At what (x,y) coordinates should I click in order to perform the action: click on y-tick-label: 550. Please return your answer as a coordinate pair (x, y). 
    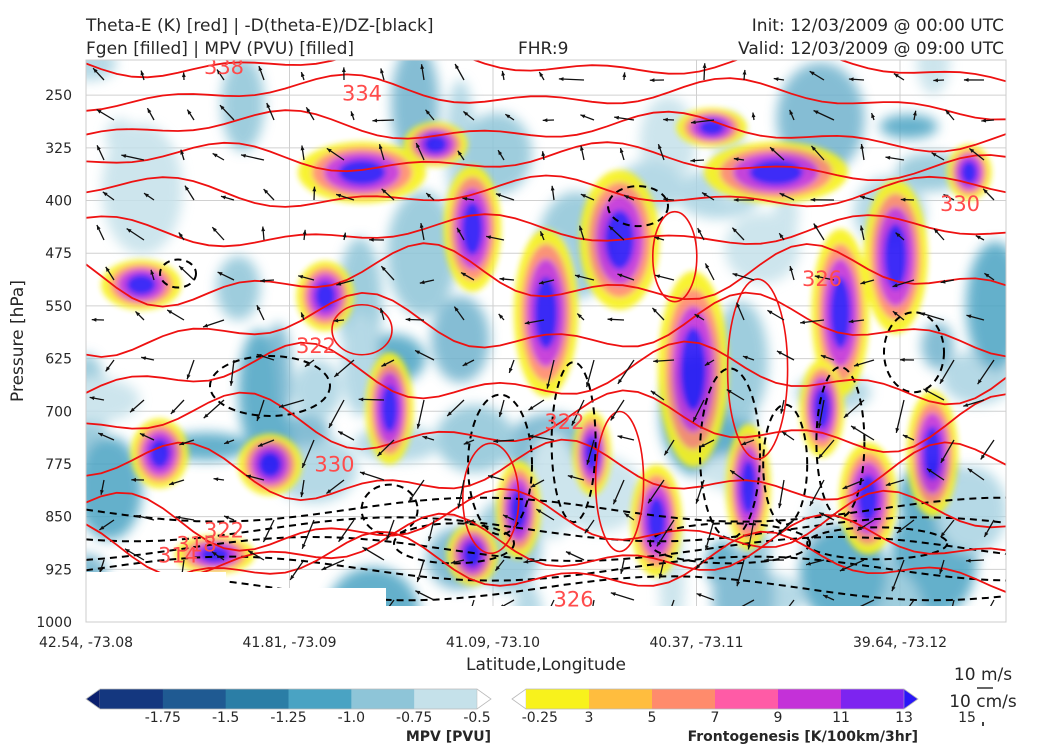
    Looking at the image, I should click on (58, 307).